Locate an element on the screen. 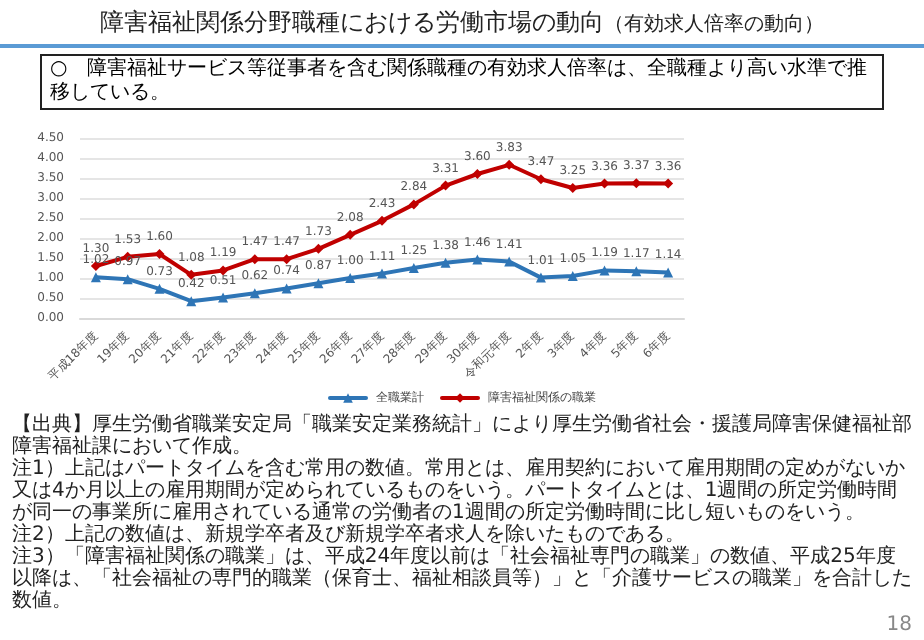 The height and width of the screenshot is (640, 924). text: ○ 障害福祉サービス等従事者を含む関係職種の有効求人倍率は、全職種より高い水準で推移している。 is located at coordinates (462, 82).